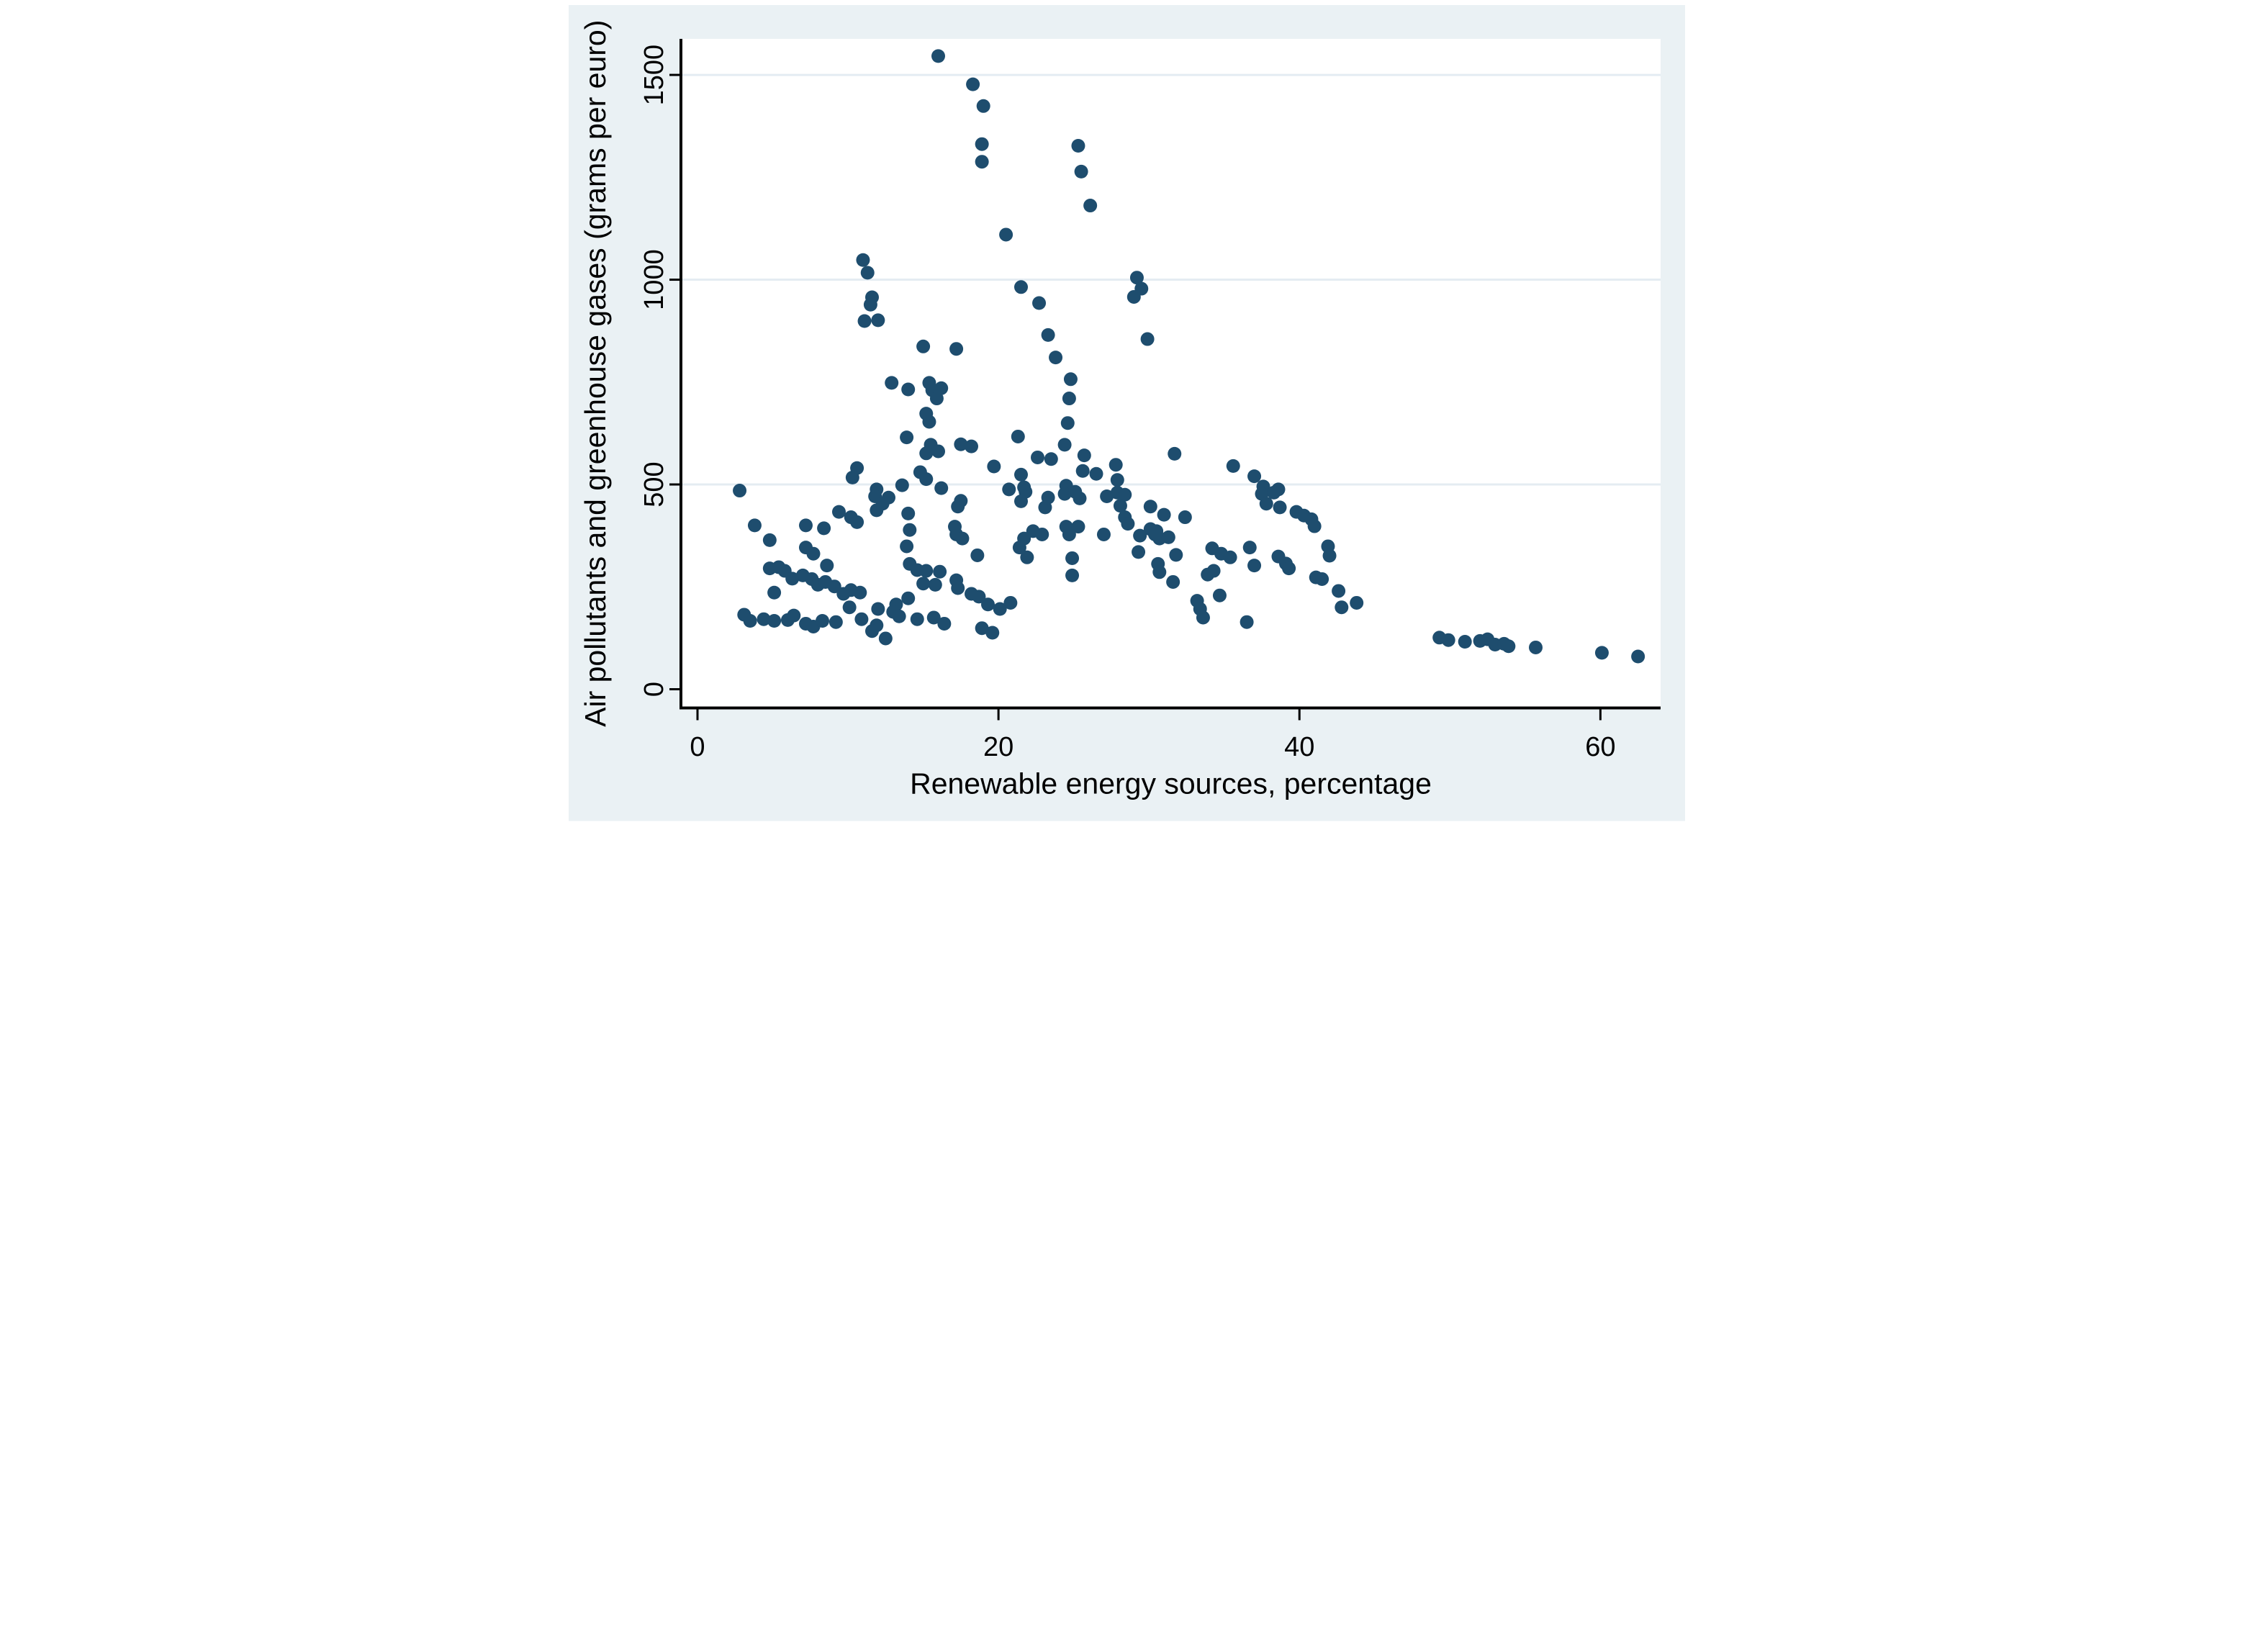  What do you see at coordinates (1170, 279) in the screenshot?
I see `gridlines` at bounding box center [1170, 279].